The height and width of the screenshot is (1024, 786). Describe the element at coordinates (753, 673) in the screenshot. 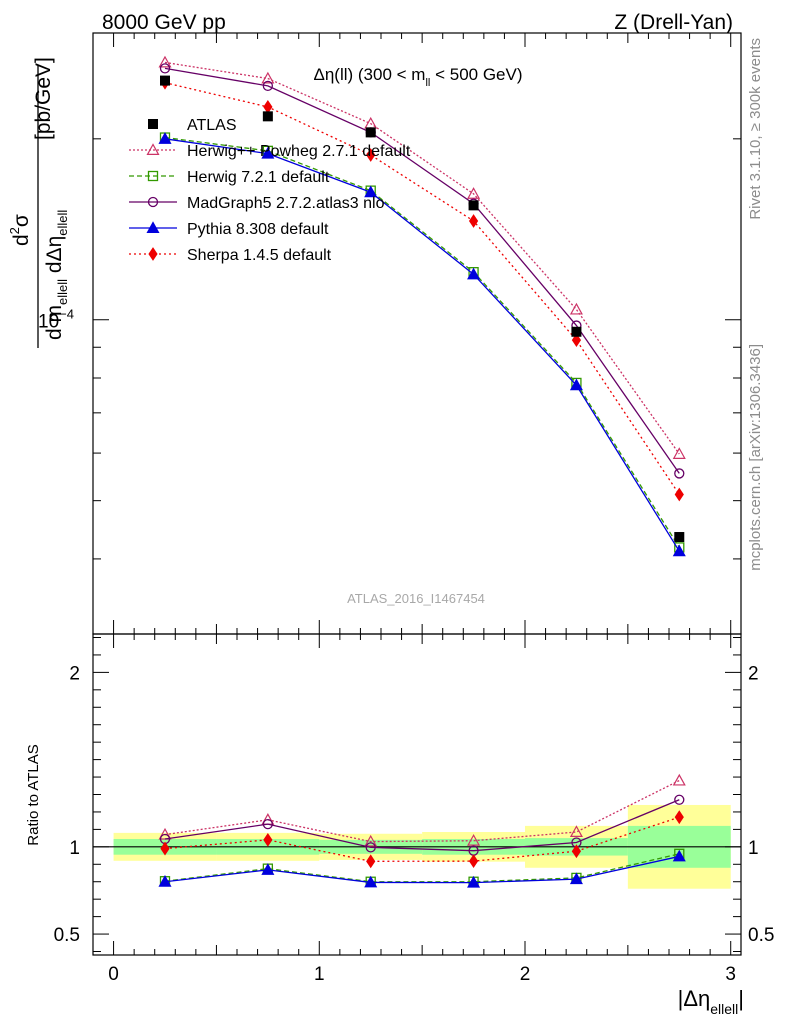

I see `ratio-y-tick-label-right: 2` at that location.